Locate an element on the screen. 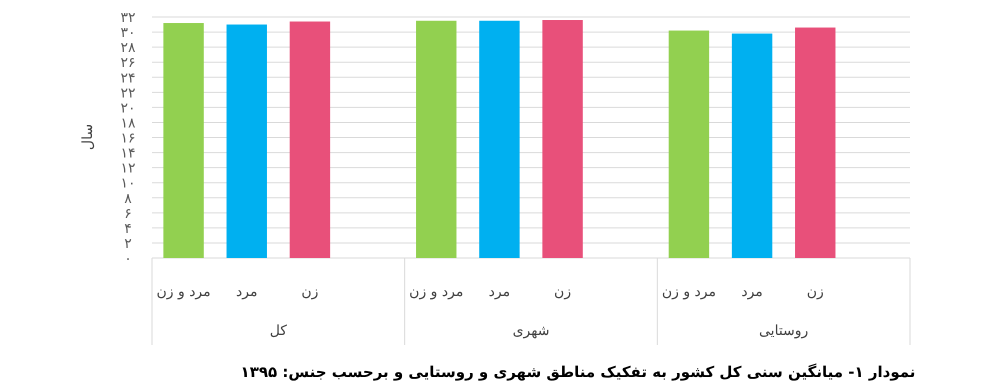 The width and height of the screenshot is (996, 391). y-tick-label: ۸ is located at coordinates (128, 198).